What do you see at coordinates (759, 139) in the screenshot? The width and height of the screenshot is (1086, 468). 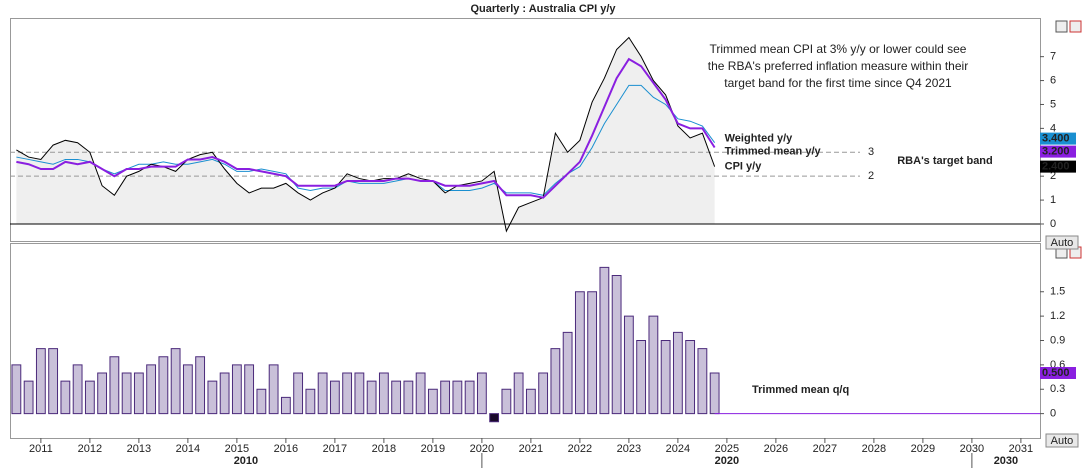 I see `series-label: Weighted y/y` at bounding box center [759, 139].